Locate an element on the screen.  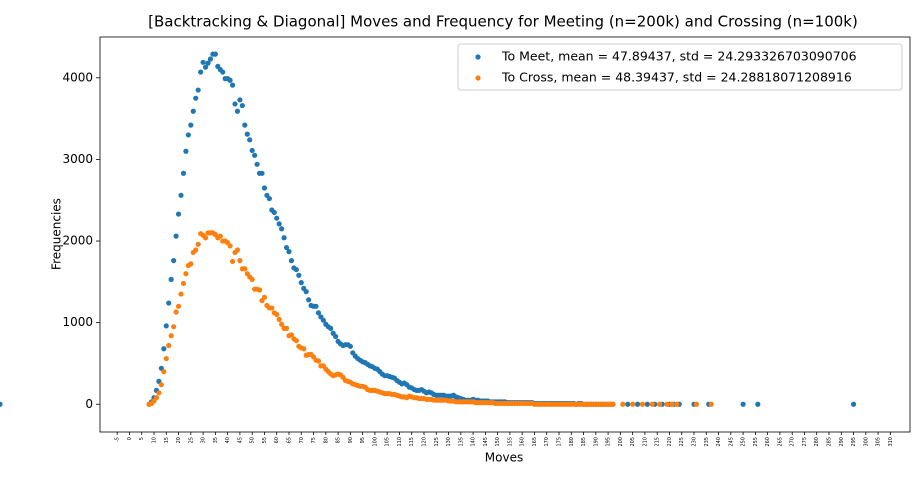
x-tick-label: 0 is located at coordinates (130, 438).